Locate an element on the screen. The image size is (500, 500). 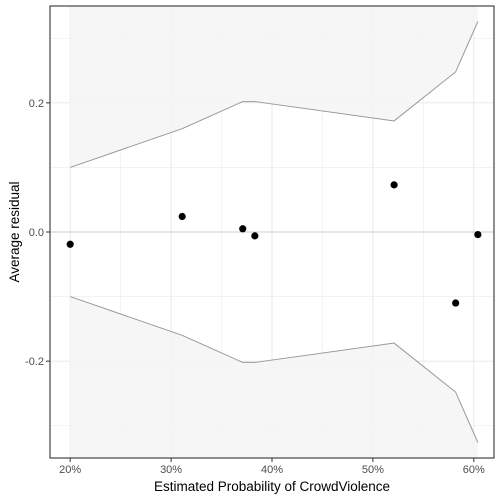
x-tick-label: 30% is located at coordinates (171, 470).